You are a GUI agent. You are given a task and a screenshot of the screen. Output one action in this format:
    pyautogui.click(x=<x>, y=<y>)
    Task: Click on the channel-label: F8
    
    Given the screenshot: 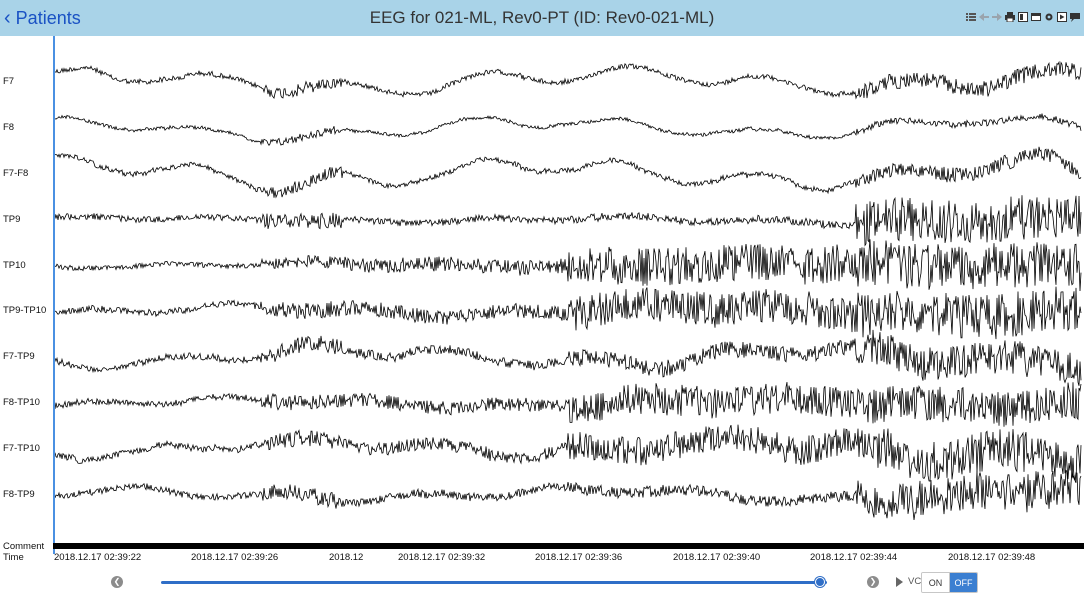 What is the action you would take?
    pyautogui.click(x=9, y=127)
    